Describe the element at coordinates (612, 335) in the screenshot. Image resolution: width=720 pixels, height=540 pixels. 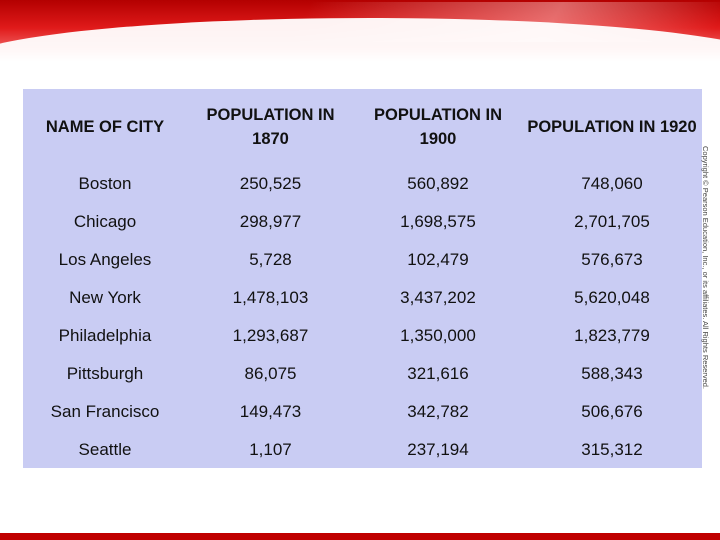
I see `pop-1920-cell: 1,823,779` at that location.